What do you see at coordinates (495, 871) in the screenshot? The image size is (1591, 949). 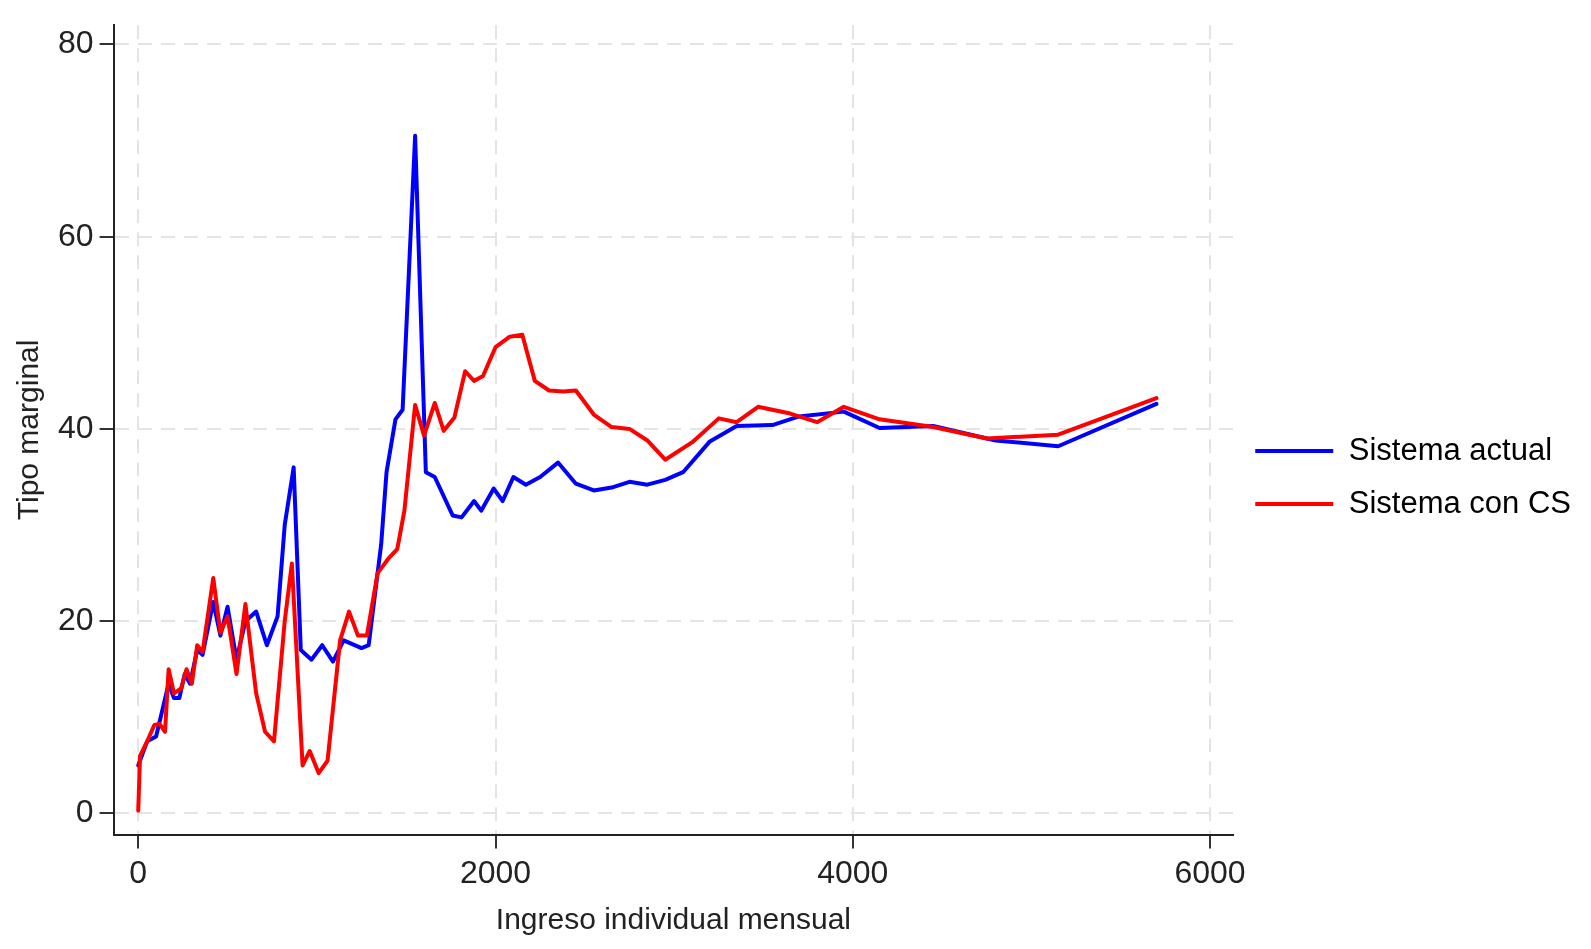 I see `x-tick-label: 2000` at bounding box center [495, 871].